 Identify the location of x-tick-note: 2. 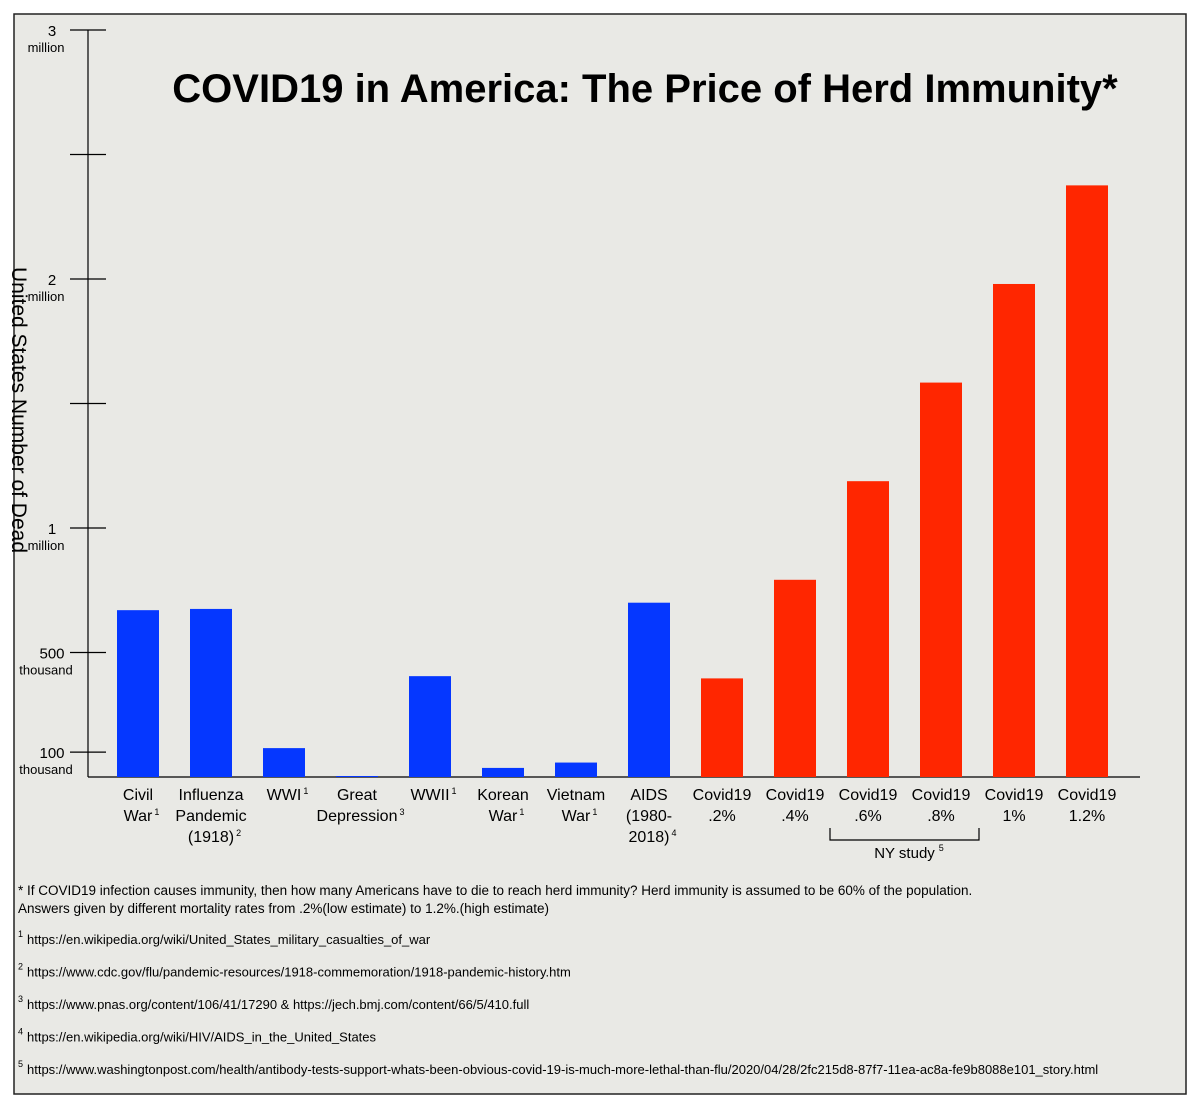
(238, 833).